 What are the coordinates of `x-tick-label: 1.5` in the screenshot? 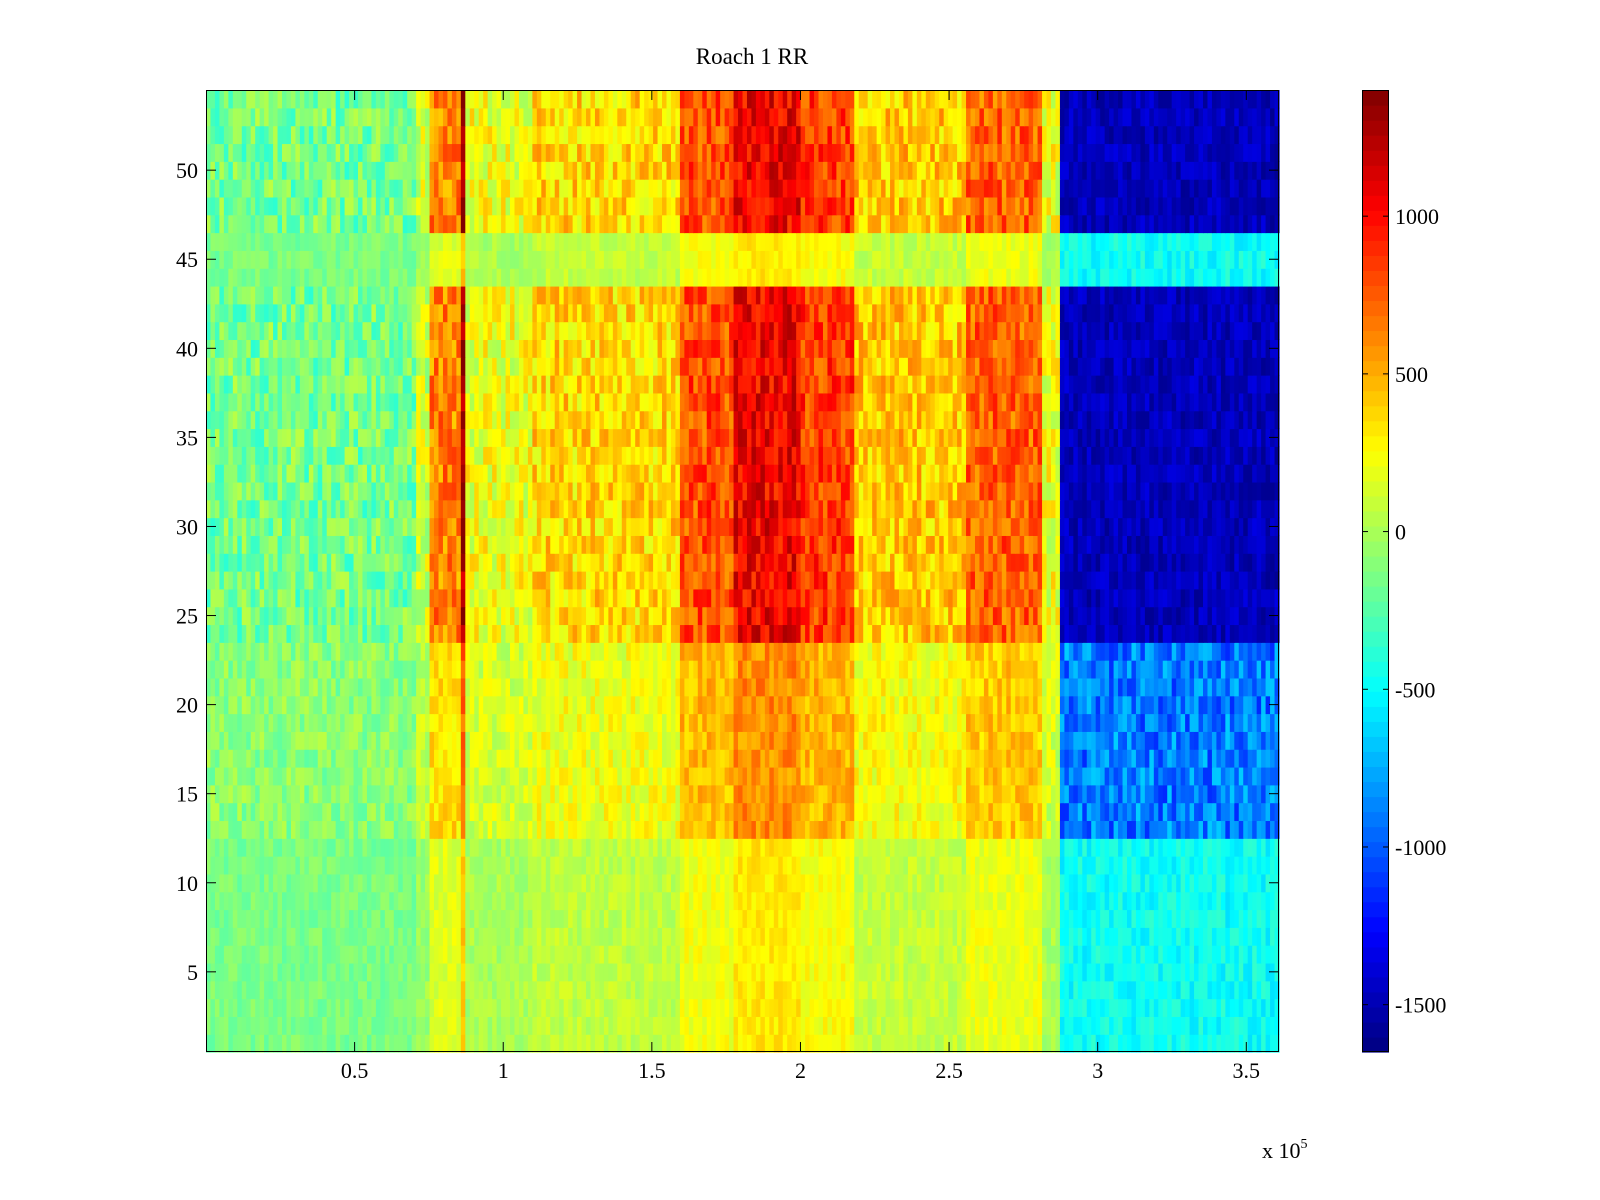 It's located at (652, 1068).